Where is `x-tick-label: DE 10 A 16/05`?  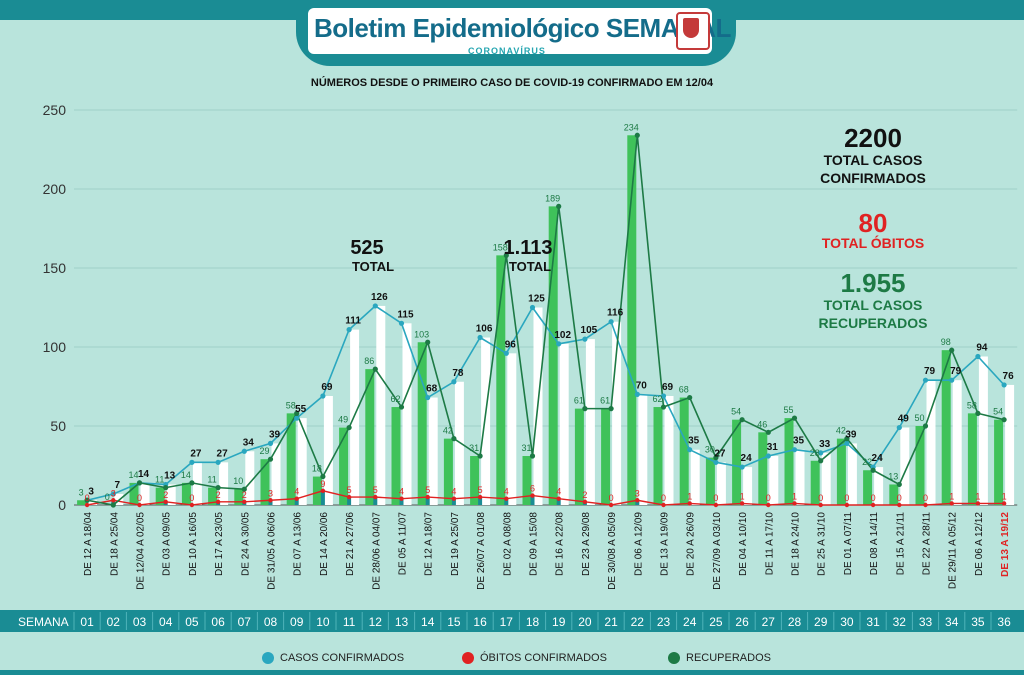 x-tick-label: DE 10 A 16/05 is located at coordinates (193, 544).